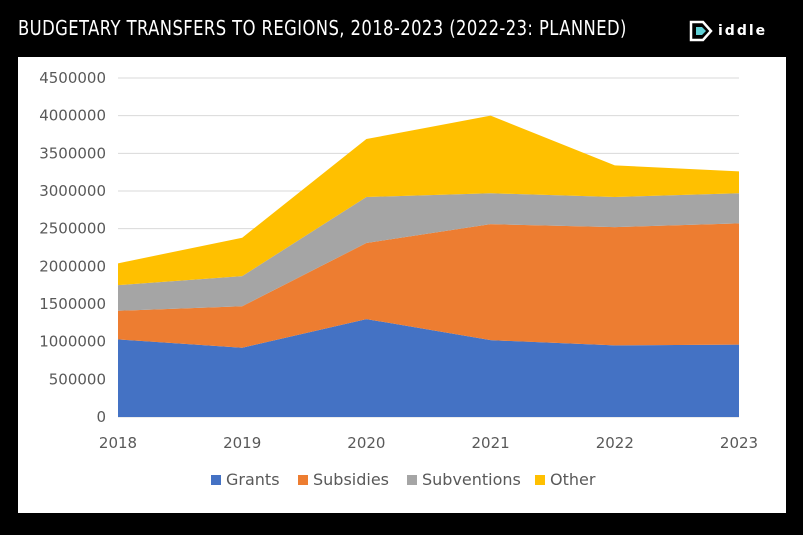 The height and width of the screenshot is (535, 803). I want to click on legend-label: Other, so click(573, 479).